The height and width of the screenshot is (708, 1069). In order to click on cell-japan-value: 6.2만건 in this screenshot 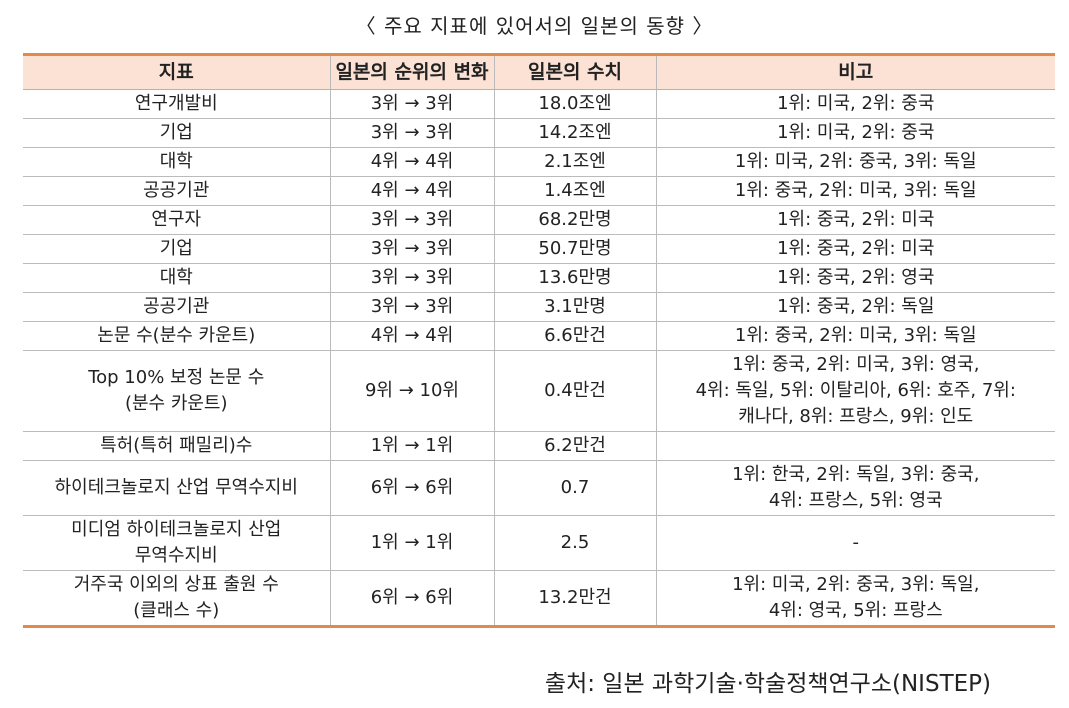, I will do `click(574, 446)`.